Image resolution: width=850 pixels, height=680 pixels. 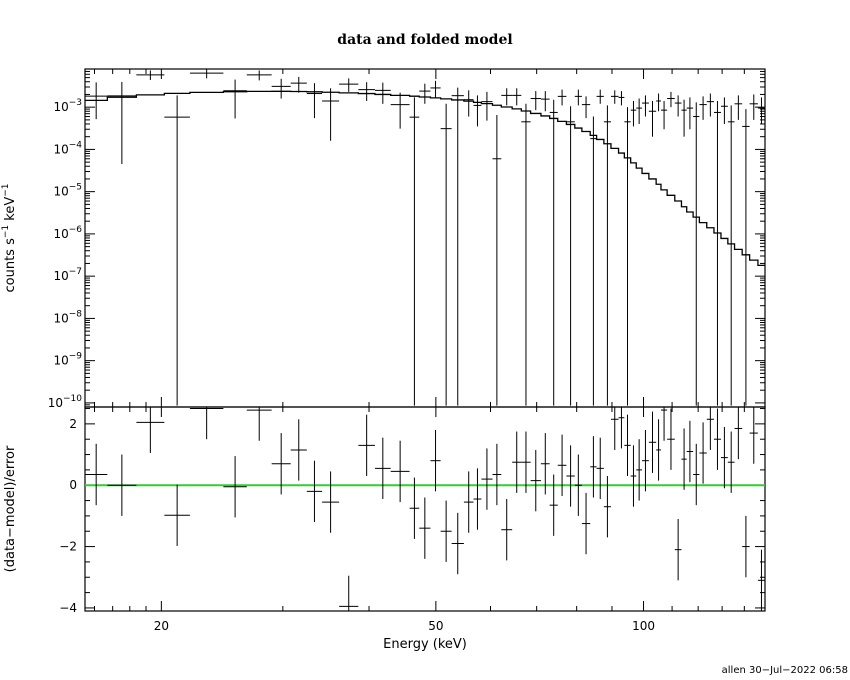 I want to click on y-tick-exponent: −9, so click(x=76, y=357).